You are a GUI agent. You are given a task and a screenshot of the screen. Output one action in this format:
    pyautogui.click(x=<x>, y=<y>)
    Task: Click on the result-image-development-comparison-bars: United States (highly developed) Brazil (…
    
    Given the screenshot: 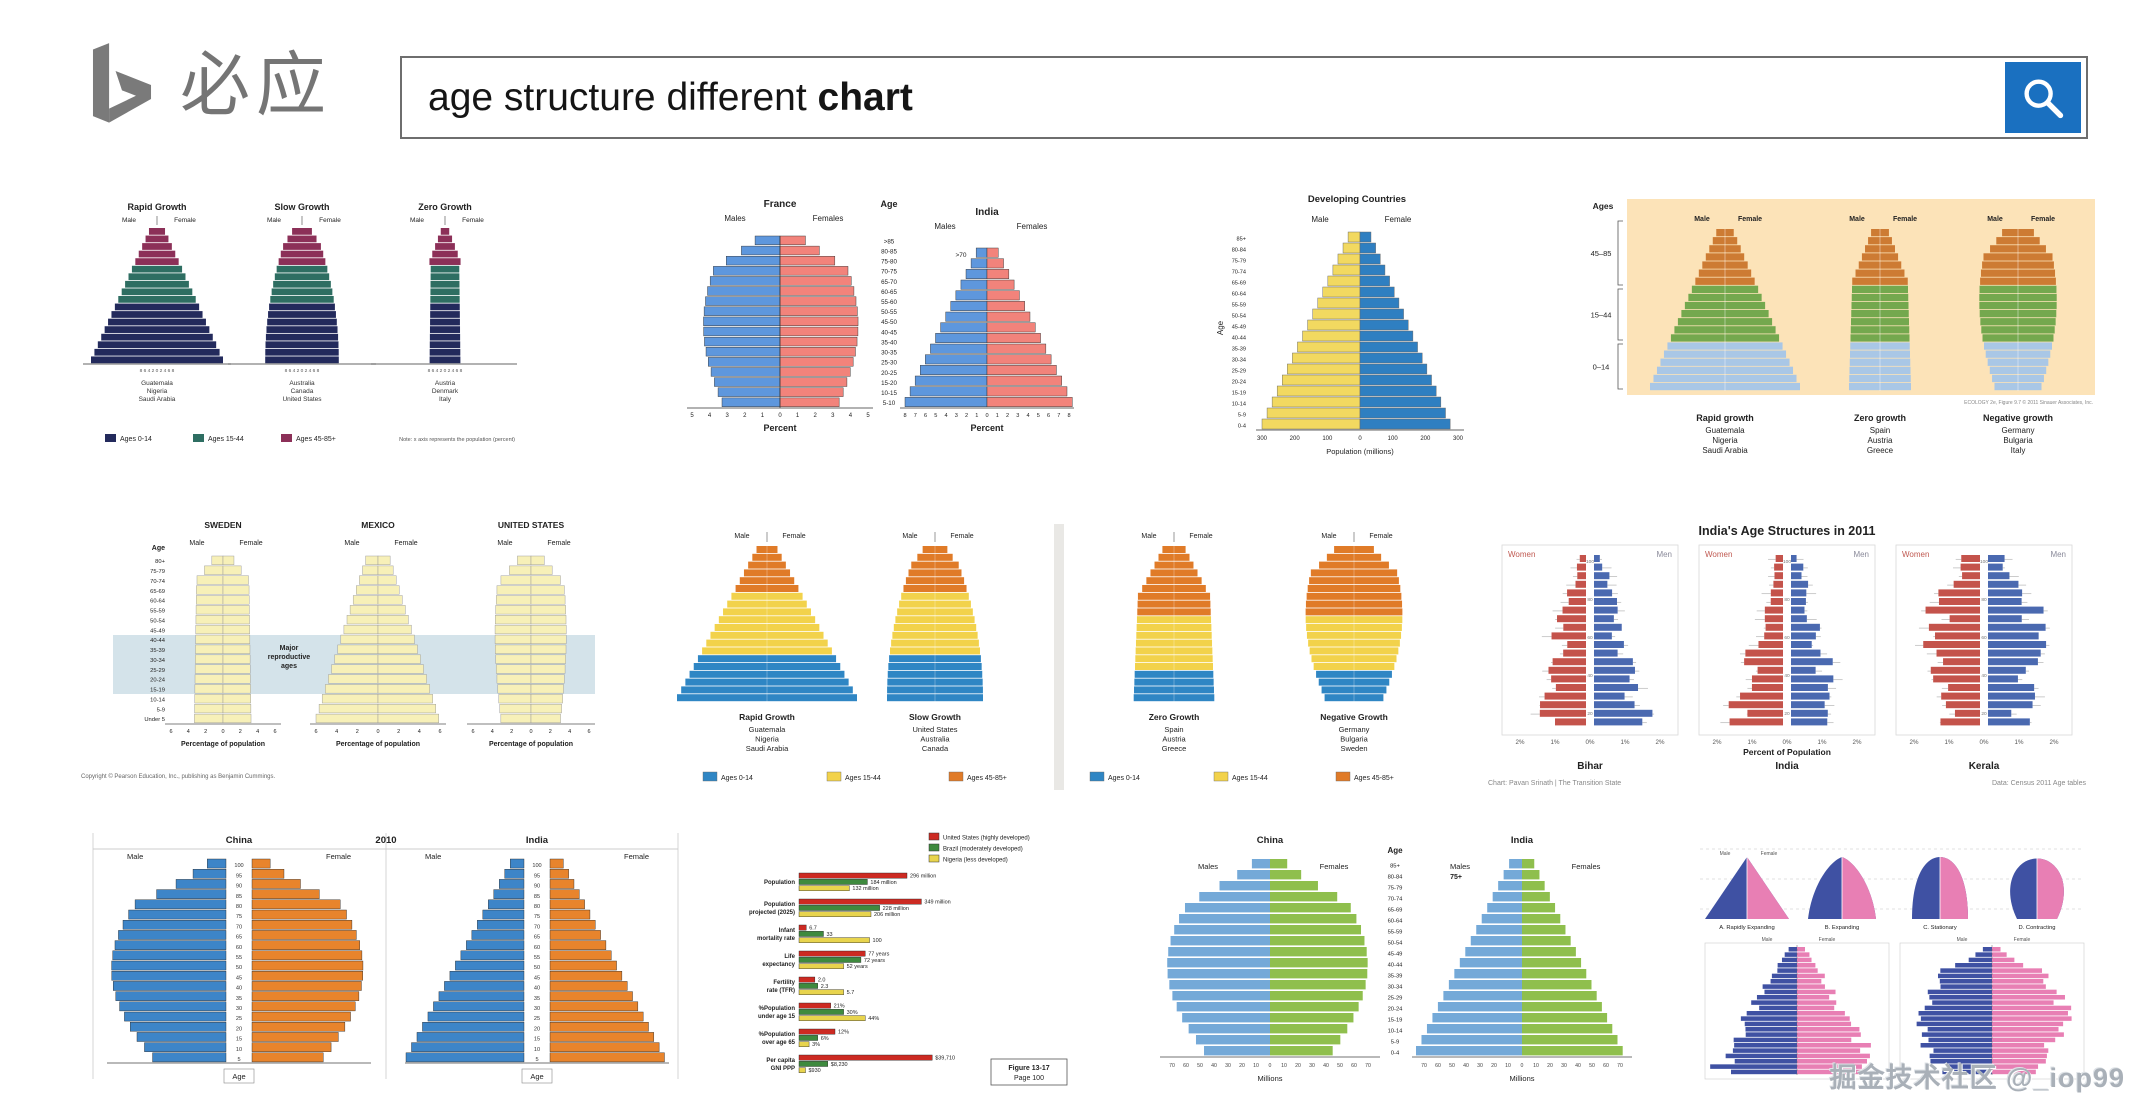 What is the action you would take?
    pyautogui.click(x=904, y=959)
    